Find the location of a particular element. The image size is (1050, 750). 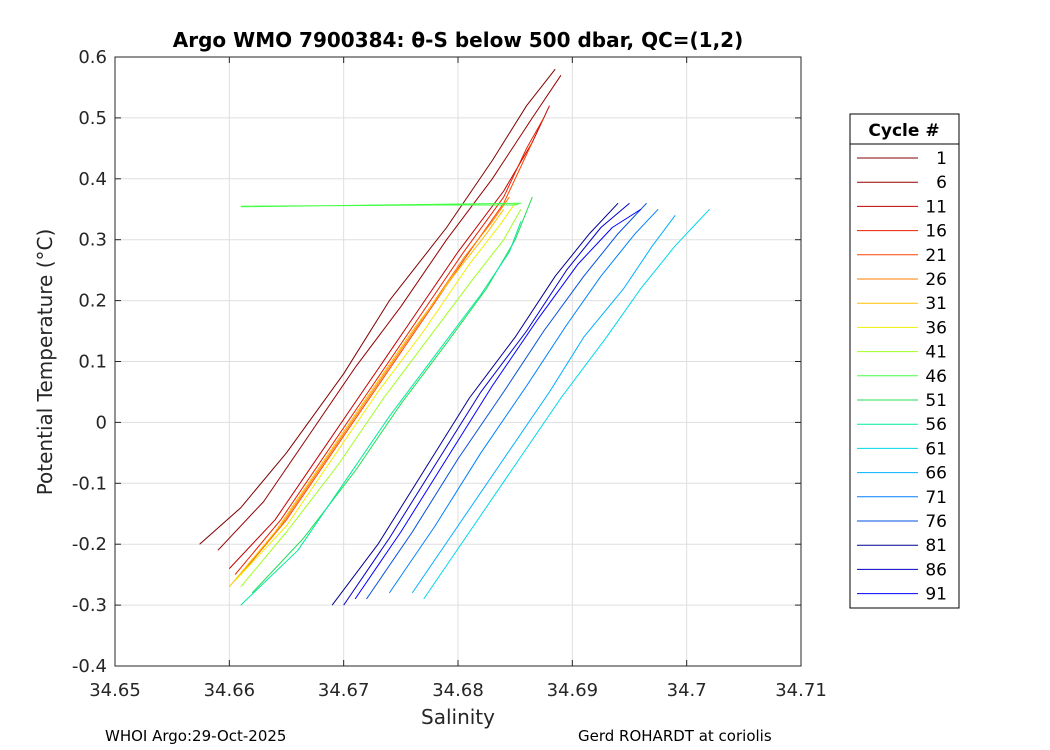

y-tick-label: 0.6 is located at coordinates (92, 57).